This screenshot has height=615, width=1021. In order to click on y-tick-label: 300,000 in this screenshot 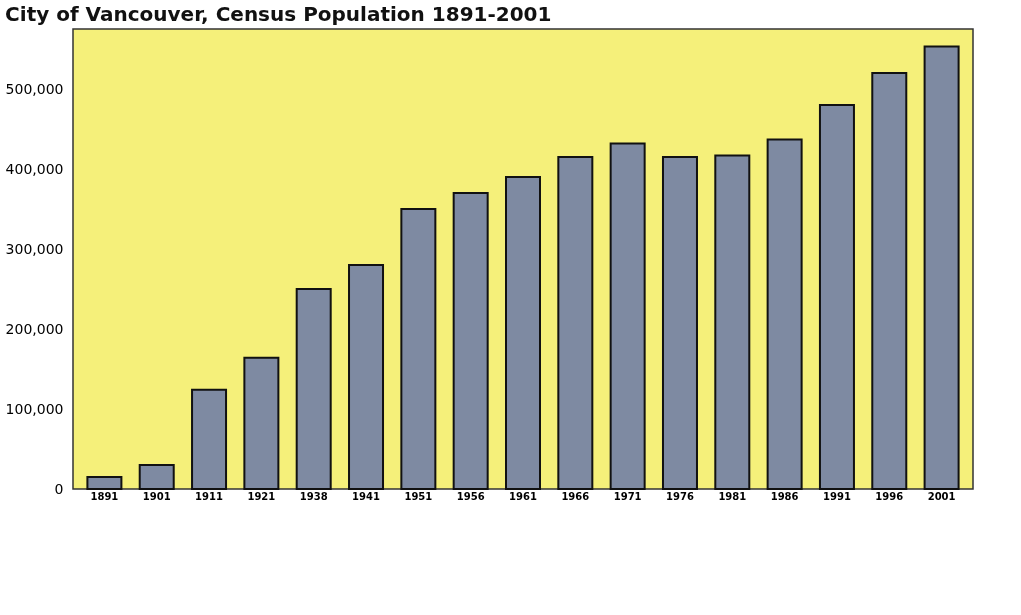, I will do `click(34, 248)`.